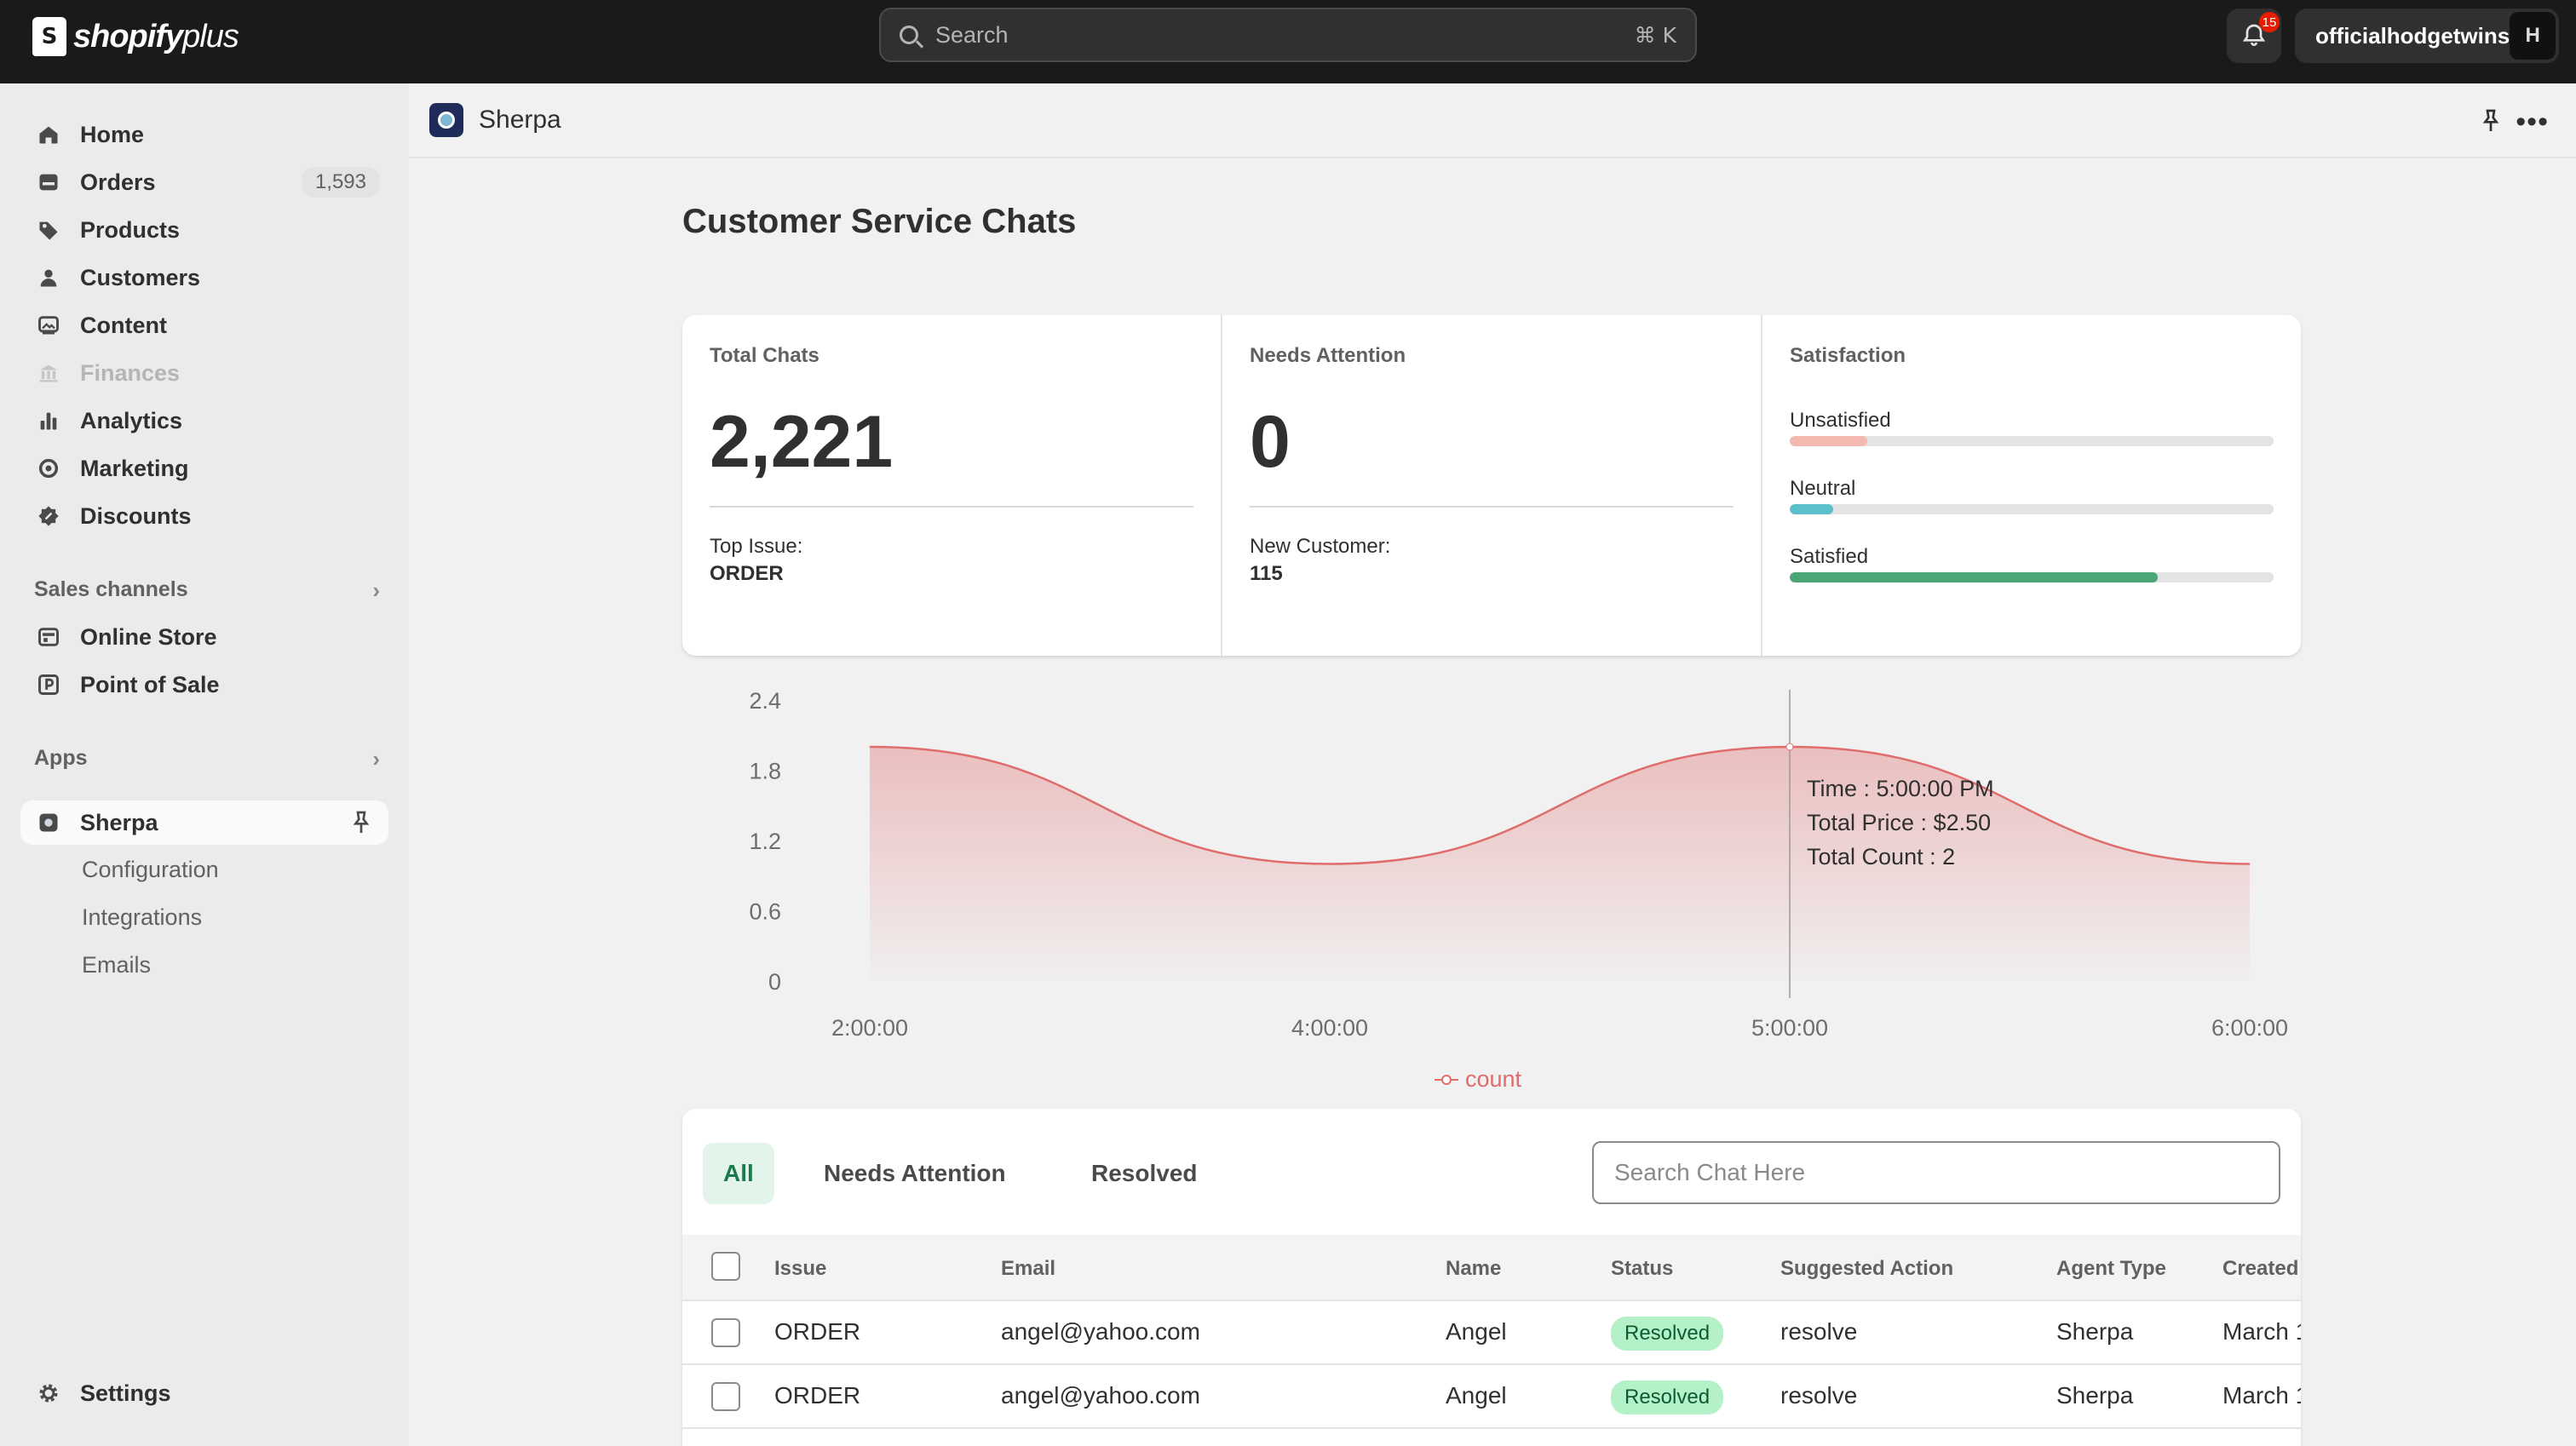  What do you see at coordinates (1328, 355) in the screenshot?
I see `card-label: Needs Attention` at bounding box center [1328, 355].